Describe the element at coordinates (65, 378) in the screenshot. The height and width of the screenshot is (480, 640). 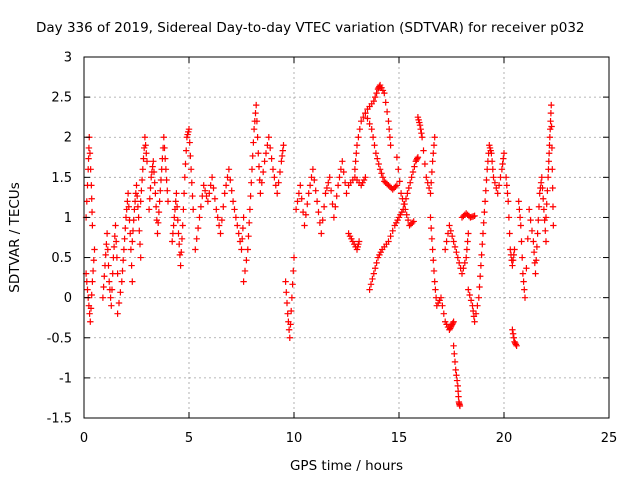
I see `y-tick-label: -1` at that location.